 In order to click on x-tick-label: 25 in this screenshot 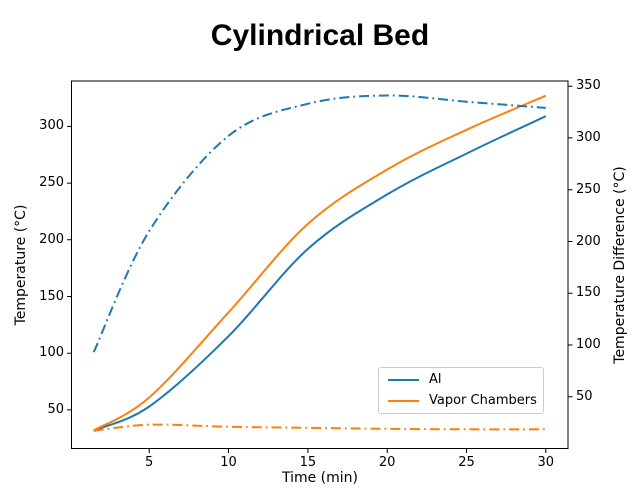, I will do `click(466, 462)`.